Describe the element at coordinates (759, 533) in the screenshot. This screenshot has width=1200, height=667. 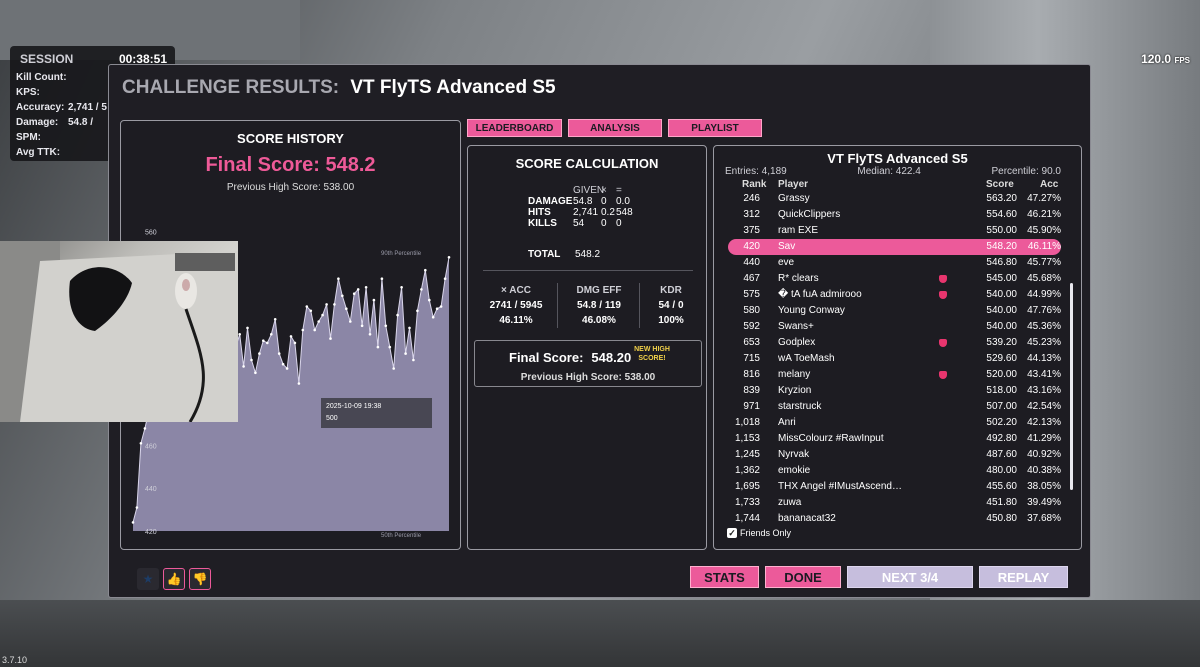
I see `friends-only-toggle: ✓ Friends Only` at that location.